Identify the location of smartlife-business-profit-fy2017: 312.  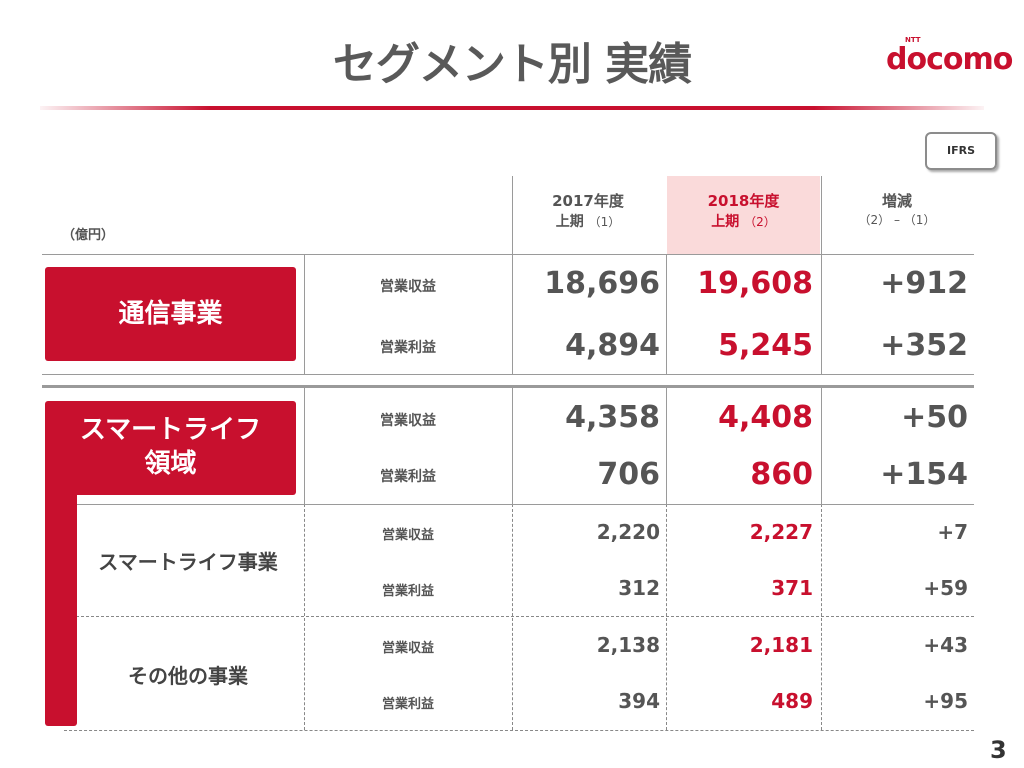
(639, 588).